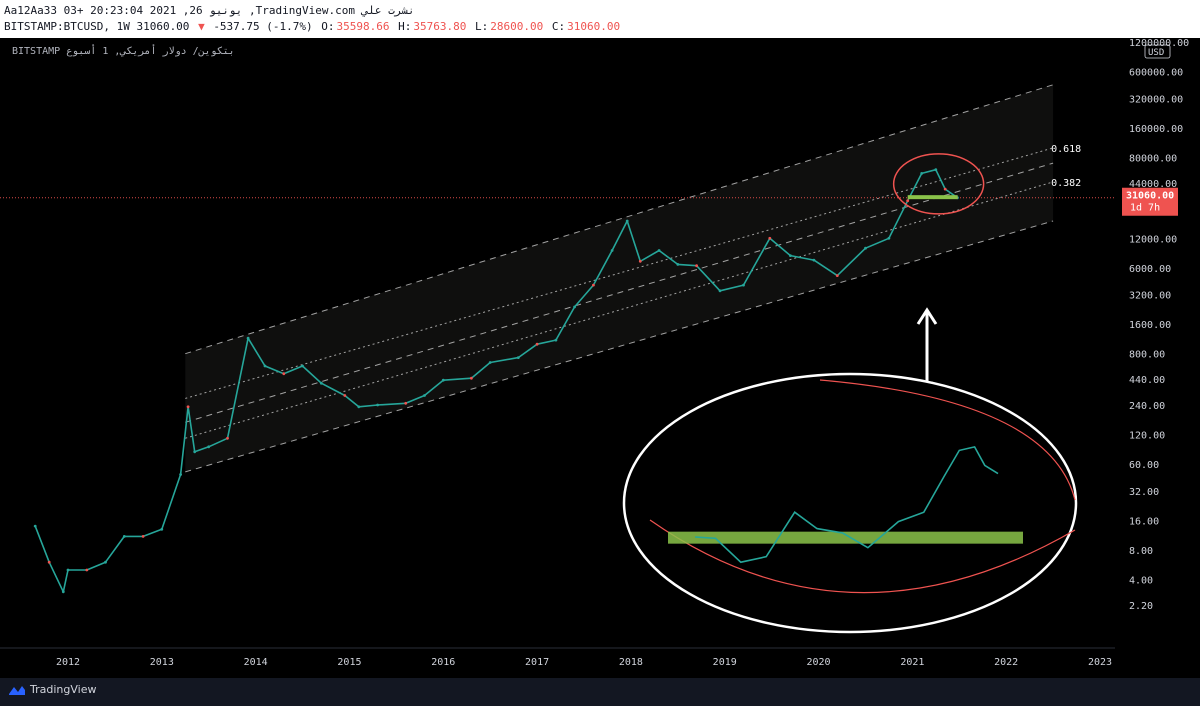  What do you see at coordinates (482, 26) in the screenshot?
I see `low-label: L:` at bounding box center [482, 26].